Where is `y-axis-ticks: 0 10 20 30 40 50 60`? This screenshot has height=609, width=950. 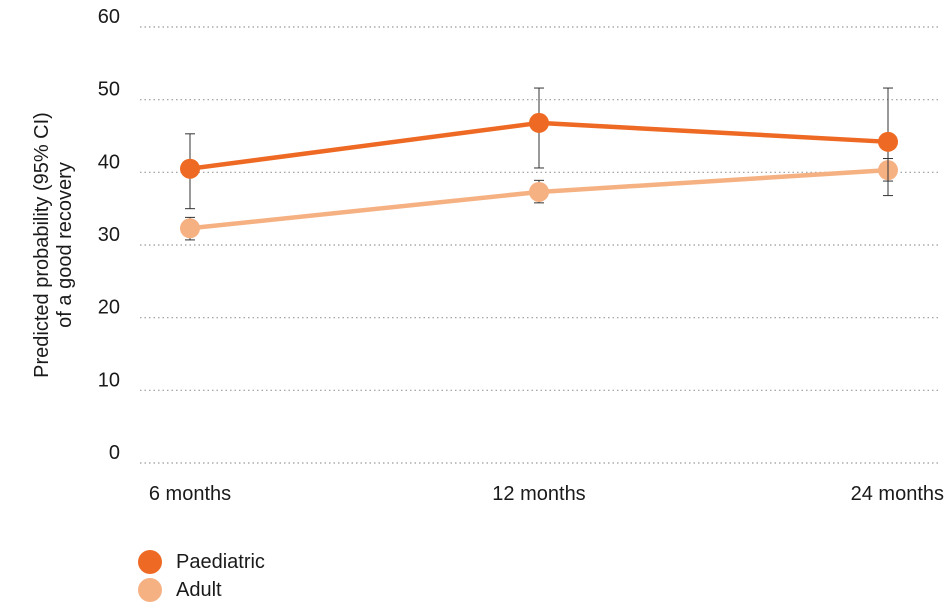
y-axis-ticks: 0 10 20 30 40 50 60 is located at coordinates (109, 235).